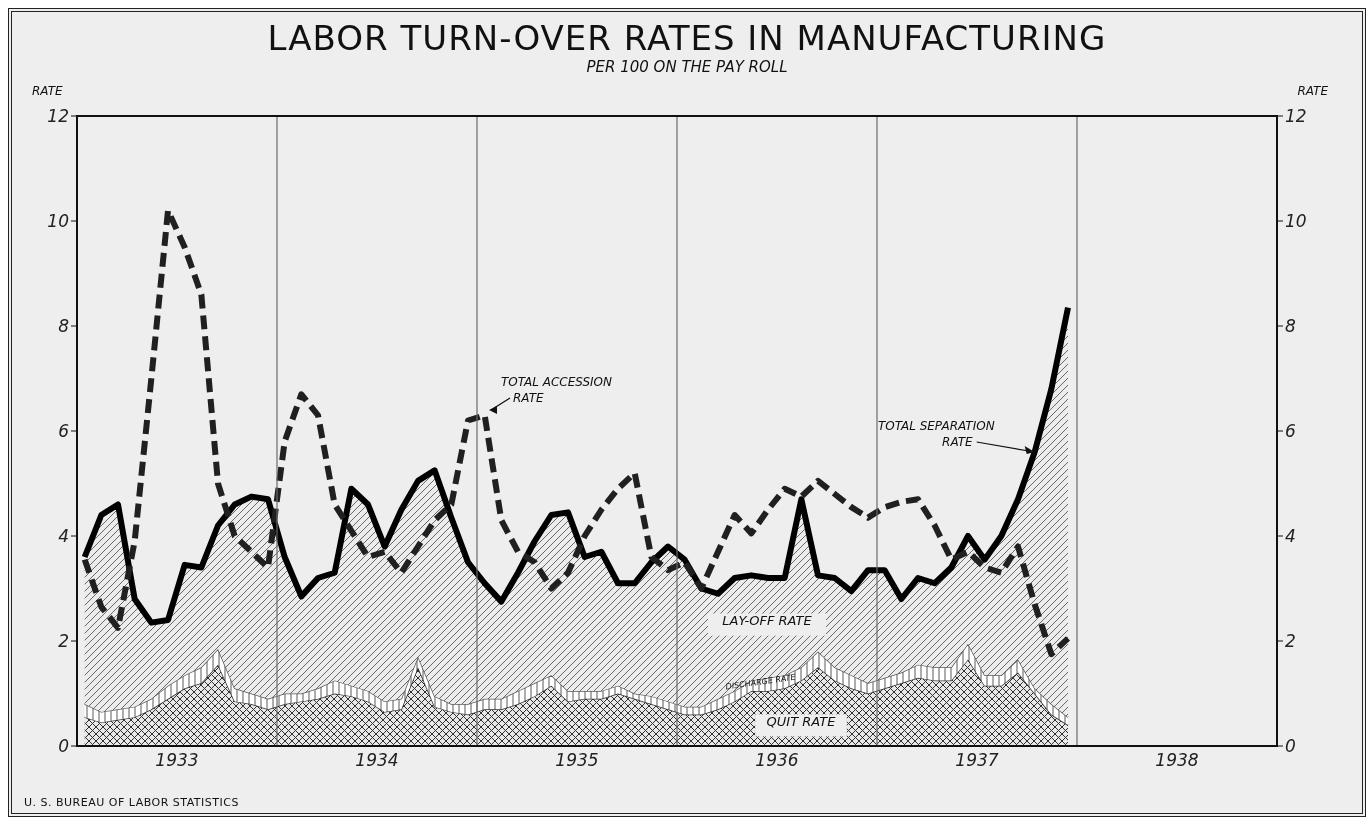 The image size is (1366, 823). I want to click on chart-title: LABOR TURN-OVER RATES IN MANUFACTURING, so click(687, 38).